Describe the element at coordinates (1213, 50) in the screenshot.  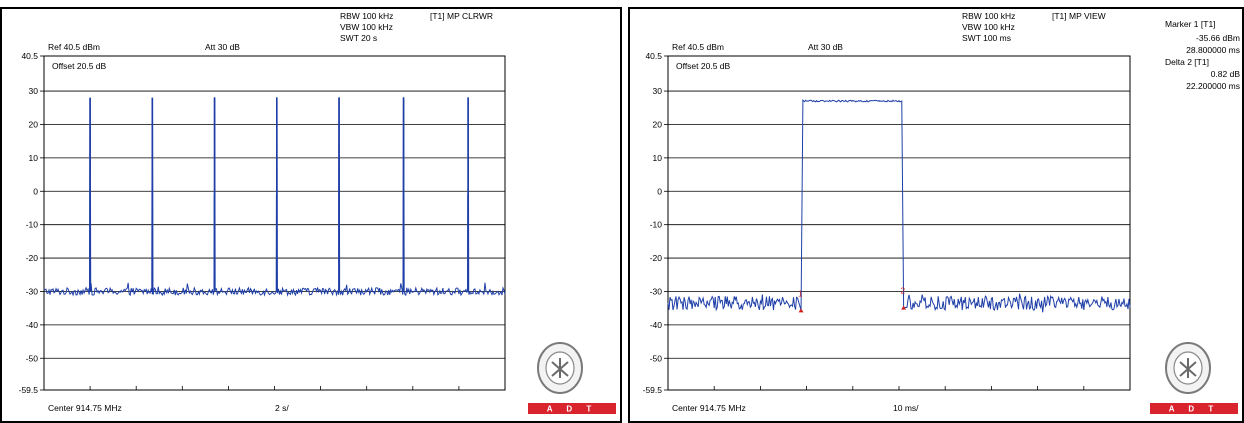
I see `marker-1-time: 28.800000 ms` at that location.